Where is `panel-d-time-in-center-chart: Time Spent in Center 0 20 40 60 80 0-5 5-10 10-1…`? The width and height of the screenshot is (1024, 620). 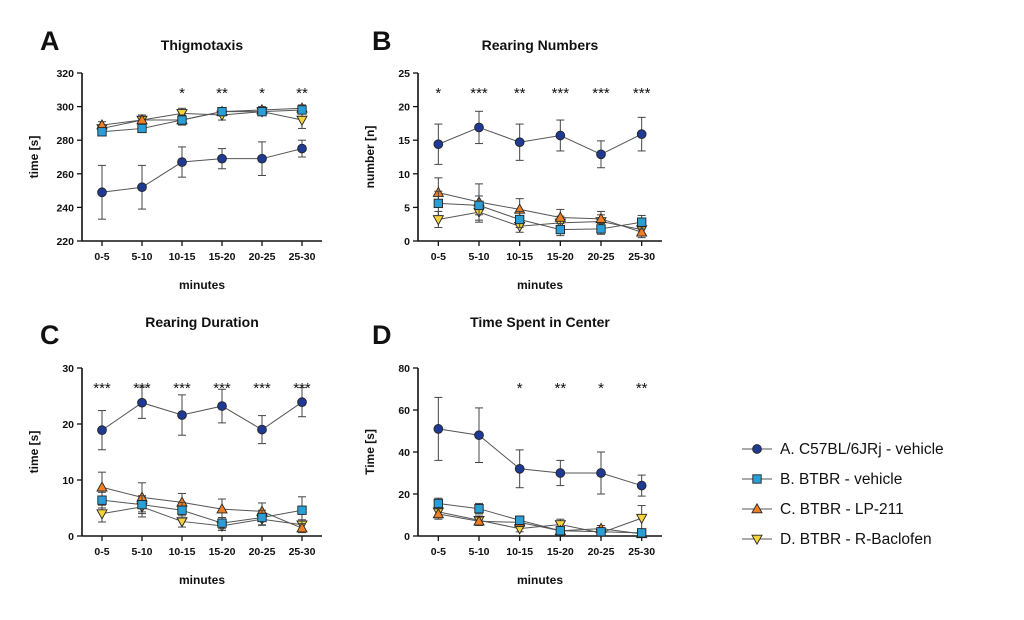 panel-d-time-in-center-chart: Time Spent in Center 0 20 40 60 80 0-5 5-10 10-1… is located at coordinates (512, 450).